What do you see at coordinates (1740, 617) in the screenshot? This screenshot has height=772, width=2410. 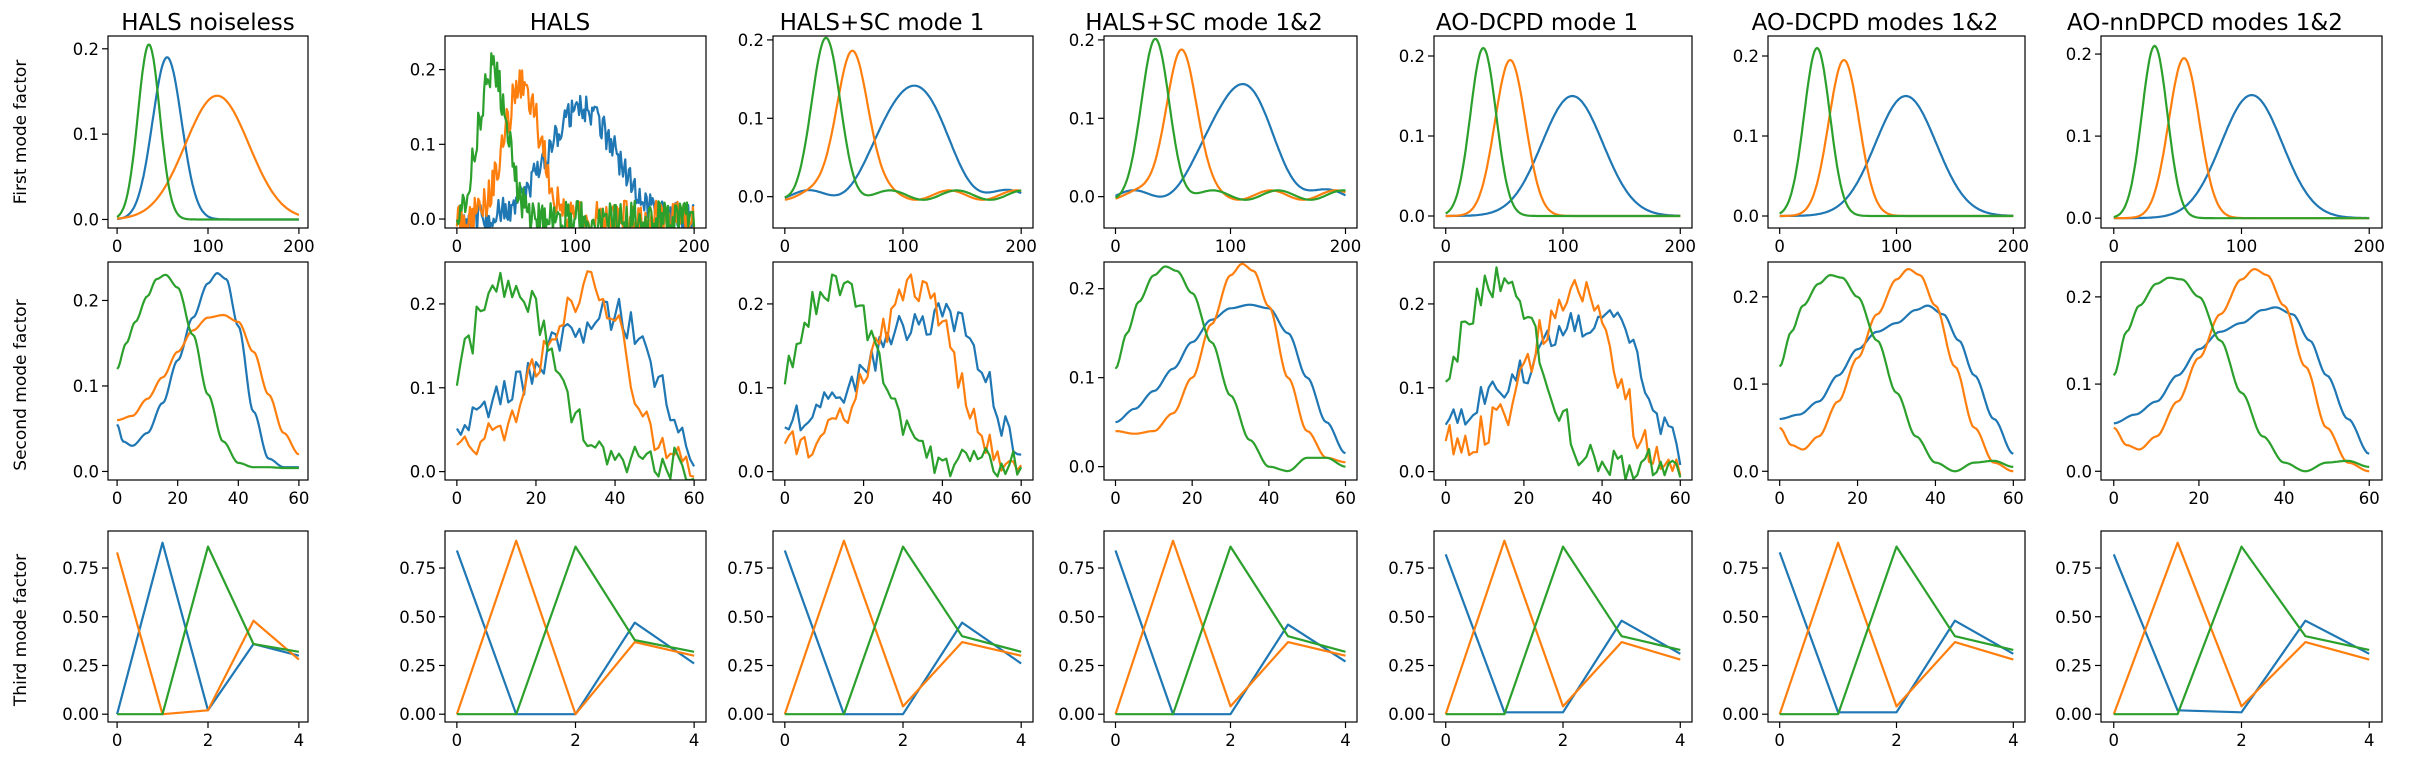 I see `y-tick-label: 0.50` at bounding box center [1740, 617].